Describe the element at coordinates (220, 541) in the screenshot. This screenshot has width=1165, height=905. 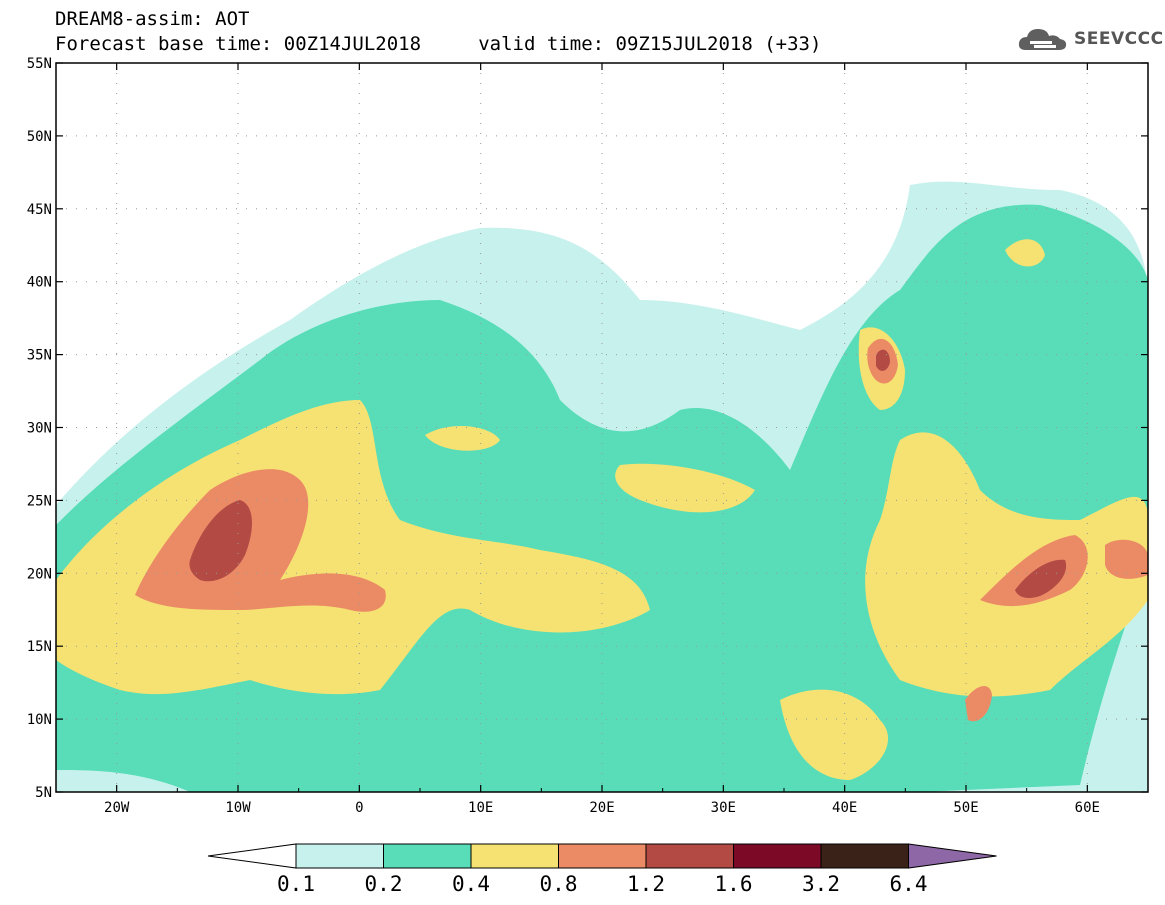
I see `contour-1.2` at that location.